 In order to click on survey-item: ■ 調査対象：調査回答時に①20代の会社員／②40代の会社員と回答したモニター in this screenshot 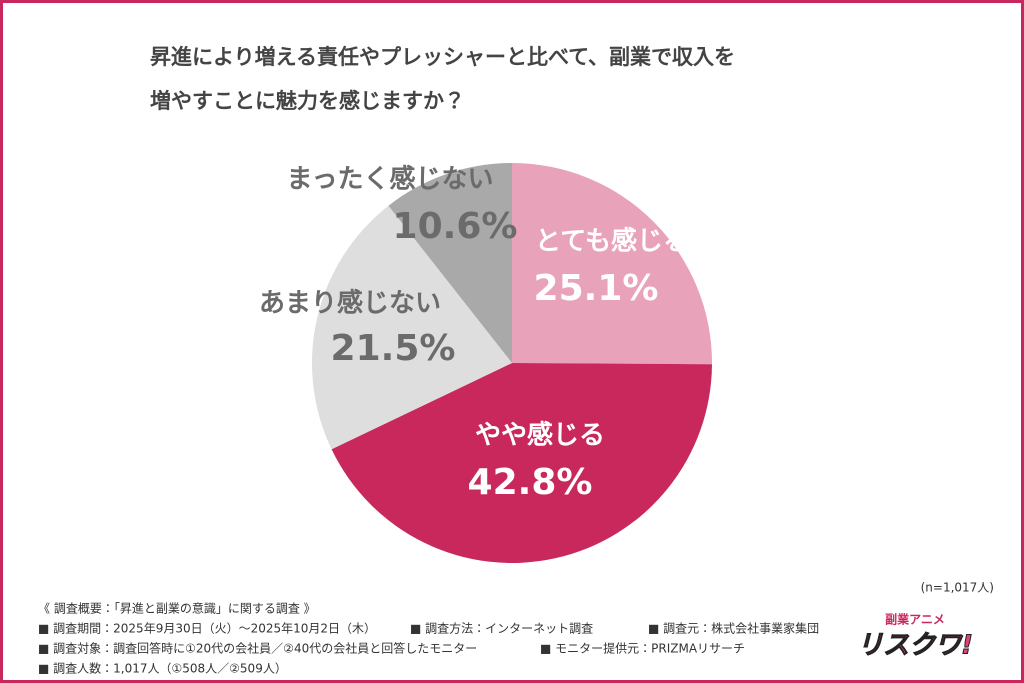, I will do `click(257, 648)`.